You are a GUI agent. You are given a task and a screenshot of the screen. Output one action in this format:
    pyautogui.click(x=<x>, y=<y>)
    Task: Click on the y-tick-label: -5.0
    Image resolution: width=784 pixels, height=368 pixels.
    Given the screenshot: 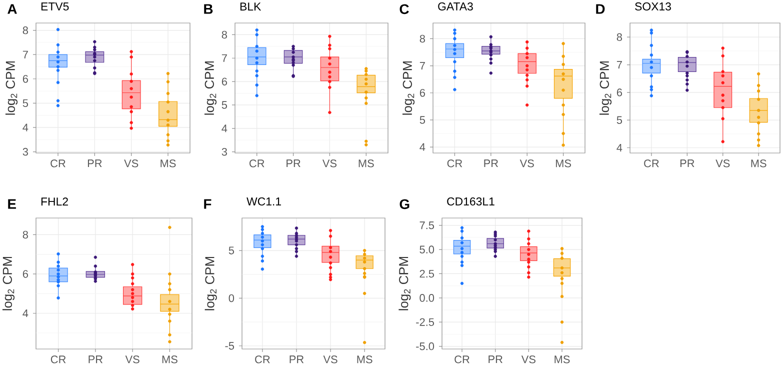 What is the action you would take?
    pyautogui.click(x=425, y=346)
    